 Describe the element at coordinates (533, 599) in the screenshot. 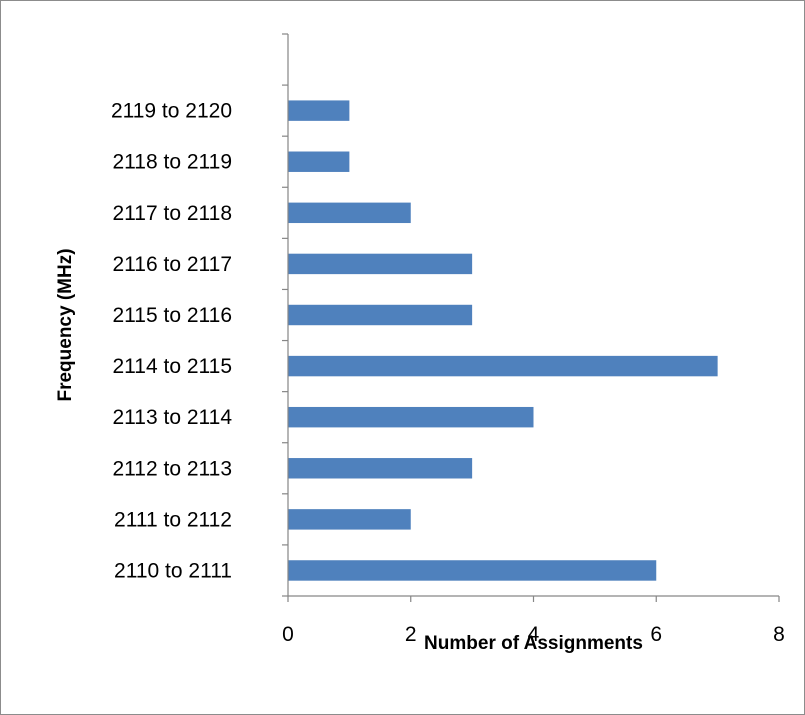

I see `x-axis-ticks` at that location.